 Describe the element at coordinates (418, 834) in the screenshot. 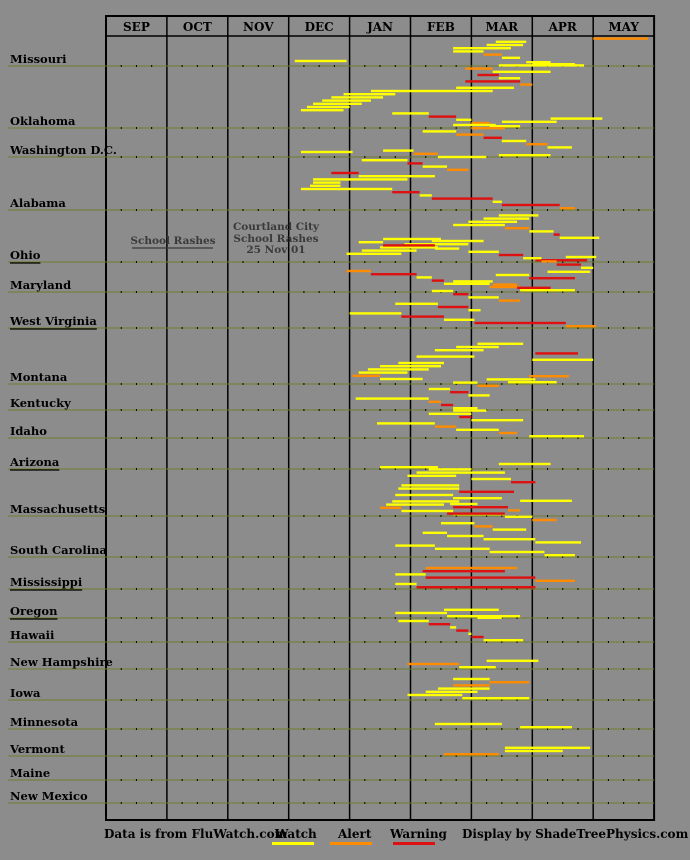

I see `legend-warning-label: Warning` at that location.